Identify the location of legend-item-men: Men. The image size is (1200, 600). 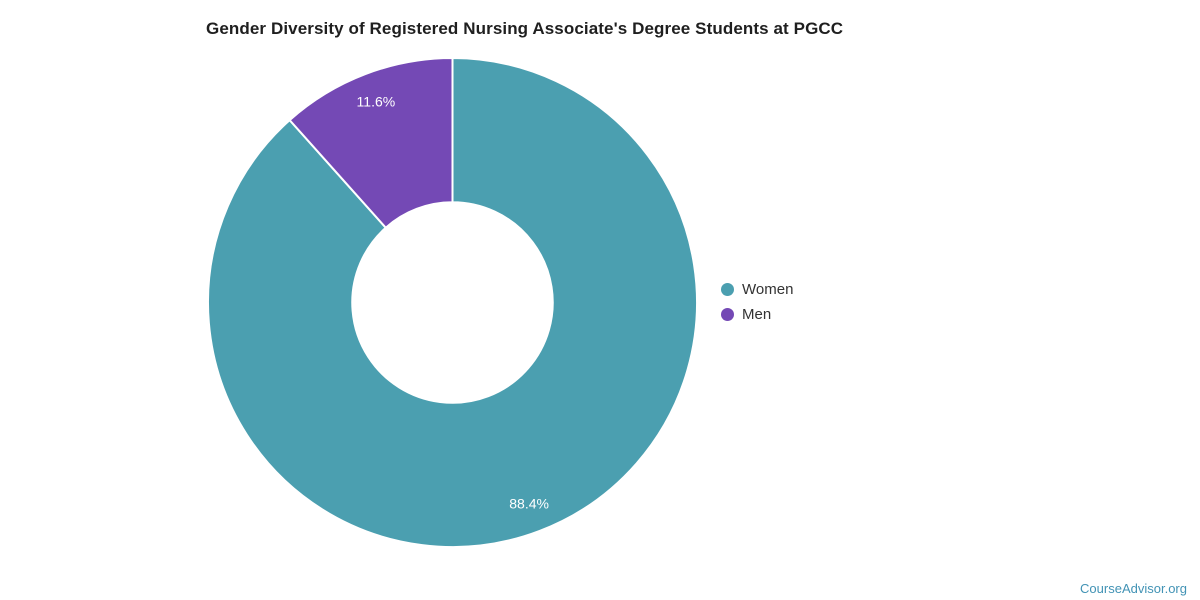
(757, 314).